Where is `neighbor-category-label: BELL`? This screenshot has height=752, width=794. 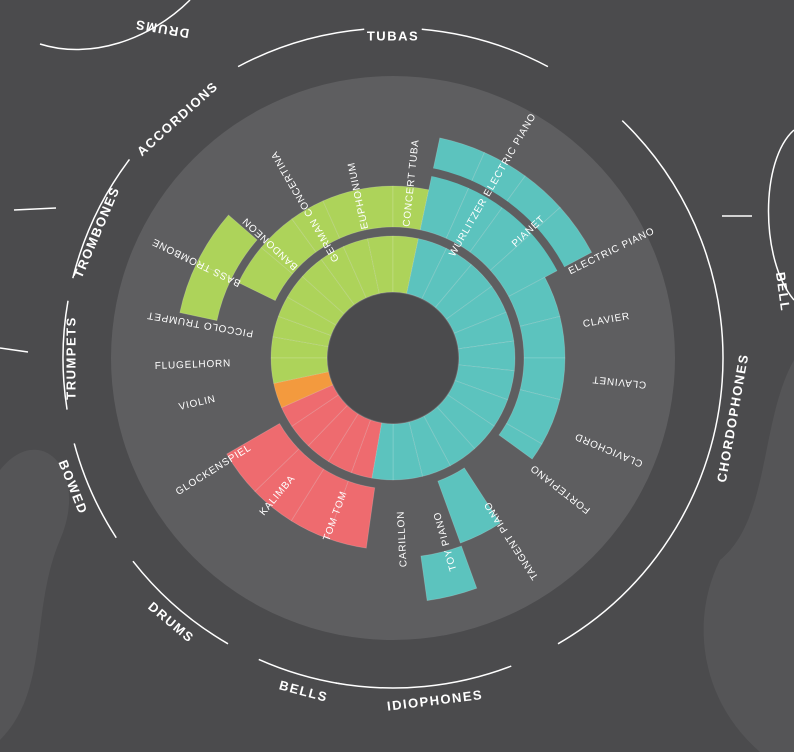 neighbor-category-label: BELL is located at coordinates (783, 292).